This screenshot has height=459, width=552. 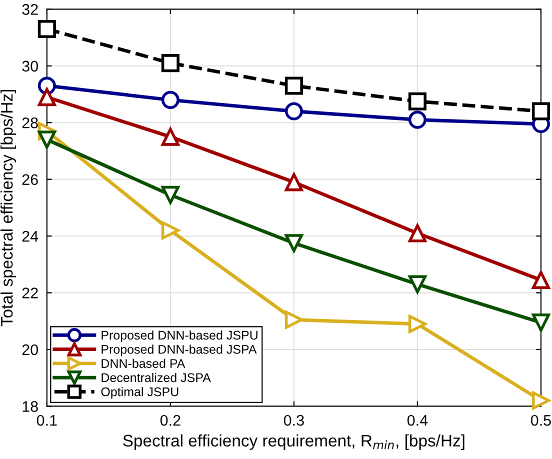 I want to click on x-axis-title: Spectral efficiency requirement, R$_{min}$, [bps/Hz], so click(x=293, y=442).